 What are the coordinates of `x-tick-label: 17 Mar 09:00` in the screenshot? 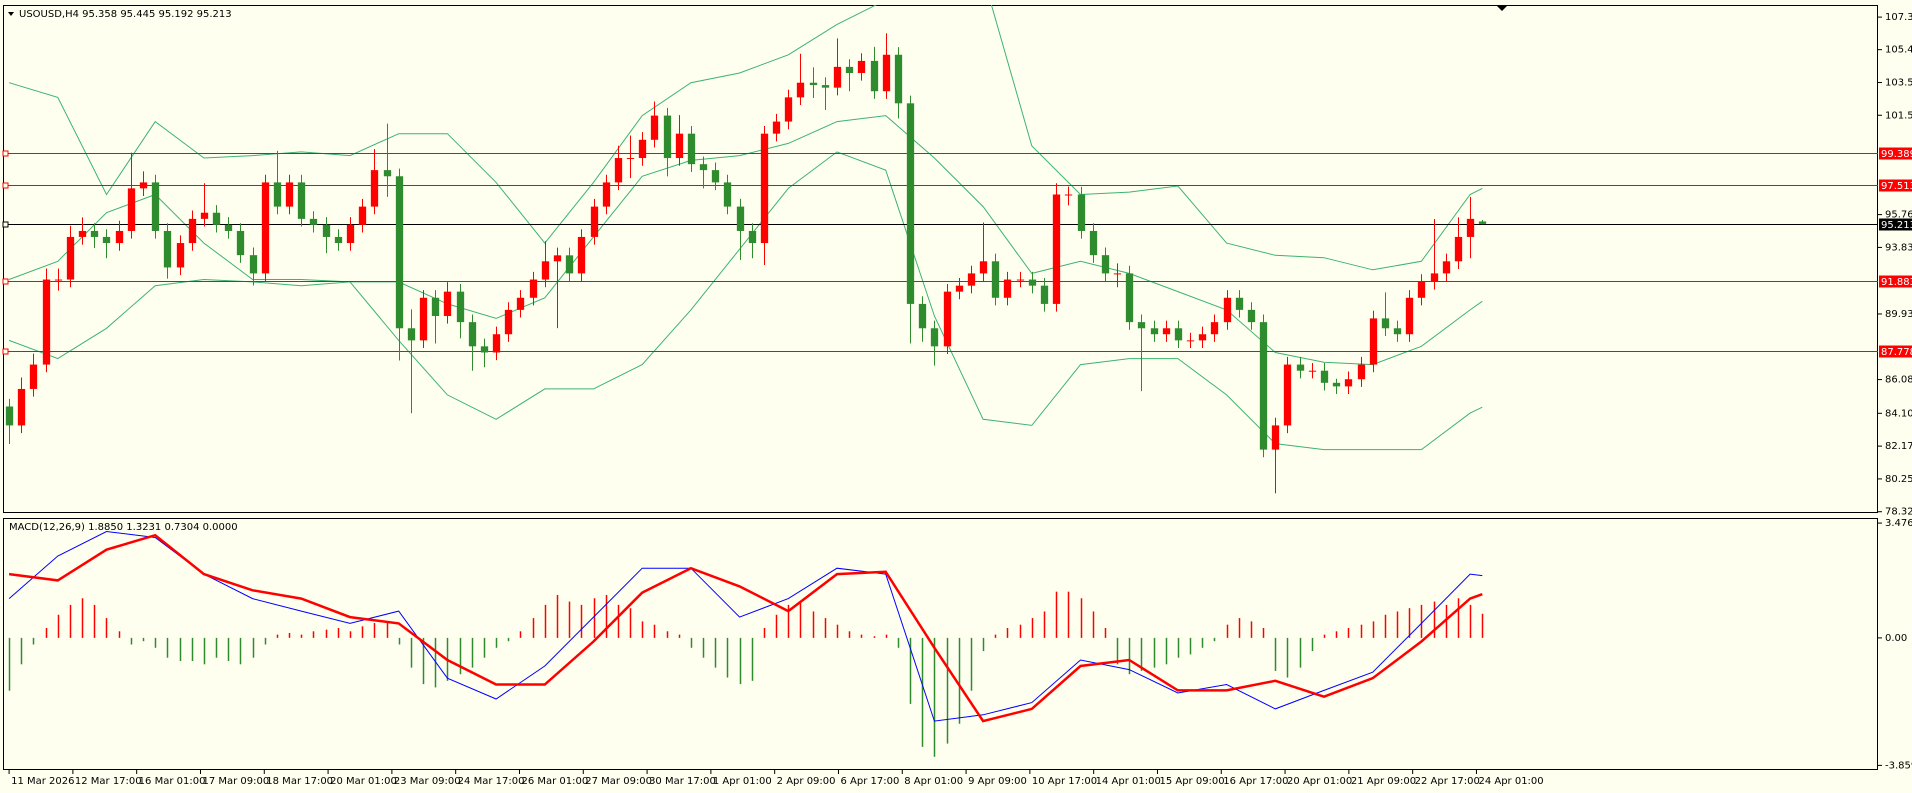 It's located at (235, 781).